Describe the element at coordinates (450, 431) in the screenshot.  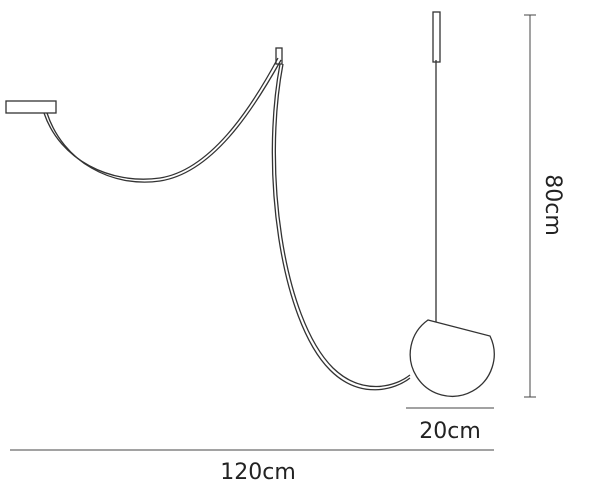
I see `shade-width-label: 20cm` at that location.